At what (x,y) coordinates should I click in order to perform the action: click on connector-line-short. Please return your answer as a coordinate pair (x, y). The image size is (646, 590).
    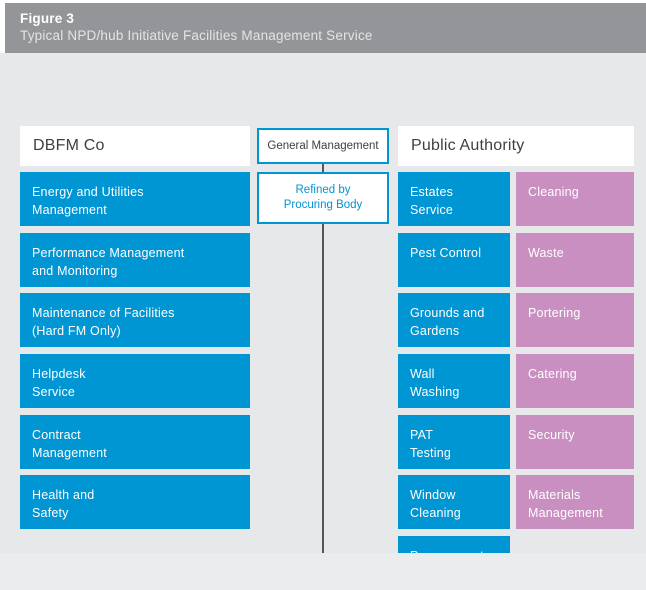
    Looking at the image, I should click on (323, 168).